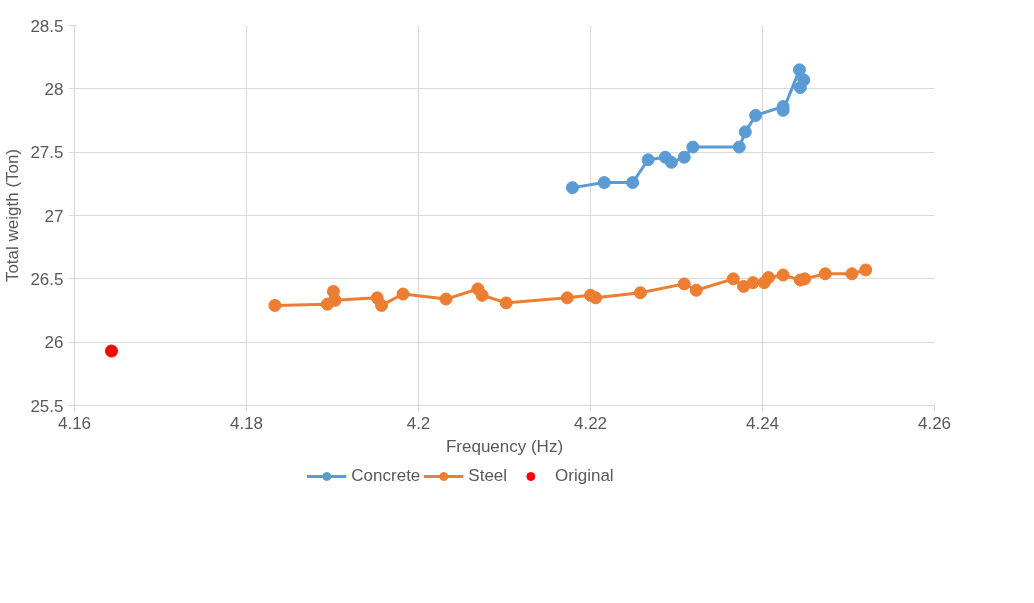 The height and width of the screenshot is (603, 1034). Describe the element at coordinates (584, 476) in the screenshot. I see `legend-label: Original` at that location.